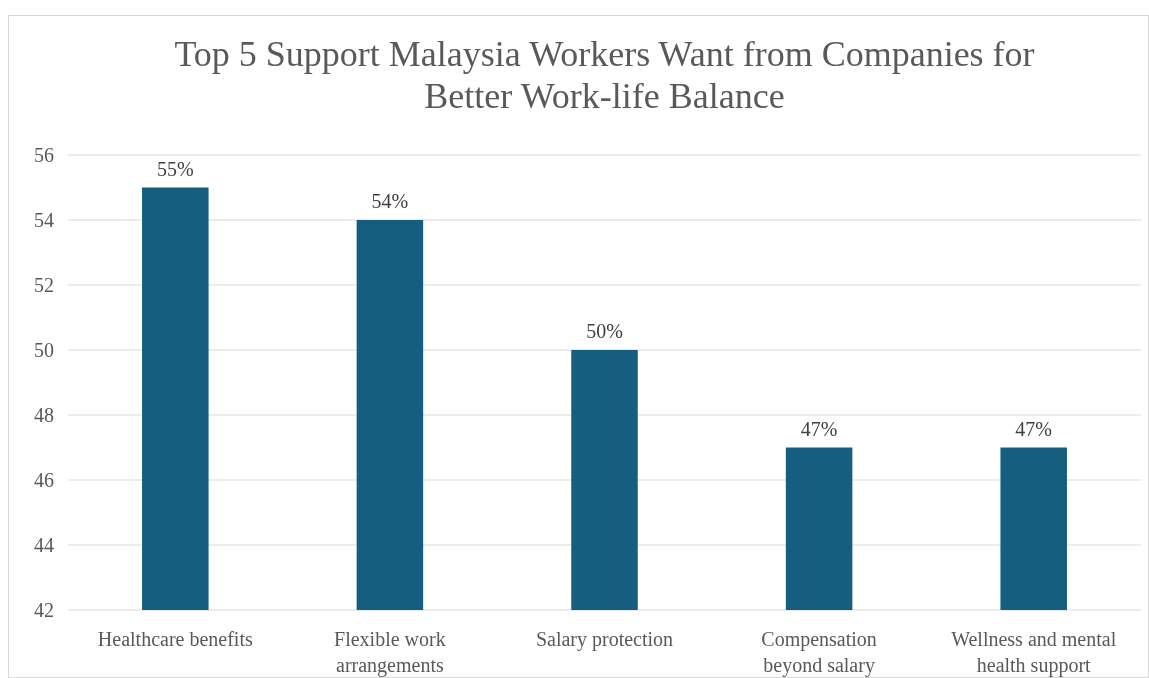 The width and height of the screenshot is (1149, 678). Describe the element at coordinates (604, 639) in the screenshot. I see `x-tick-label: Salary protection` at that location.